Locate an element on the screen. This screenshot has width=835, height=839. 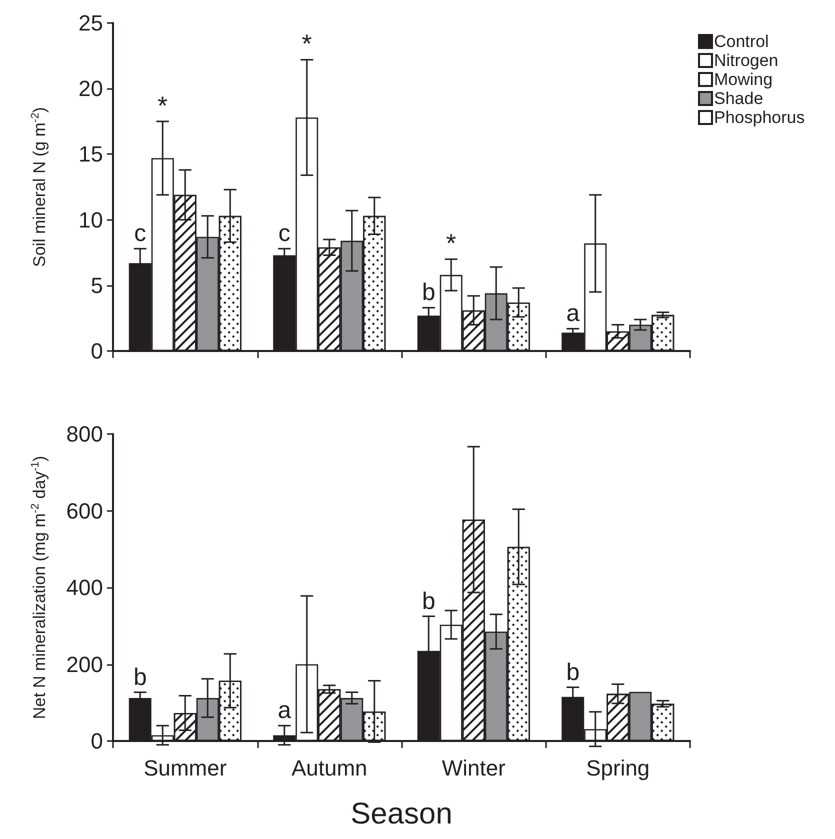
y-tick-label: 200 is located at coordinates (84, 664).